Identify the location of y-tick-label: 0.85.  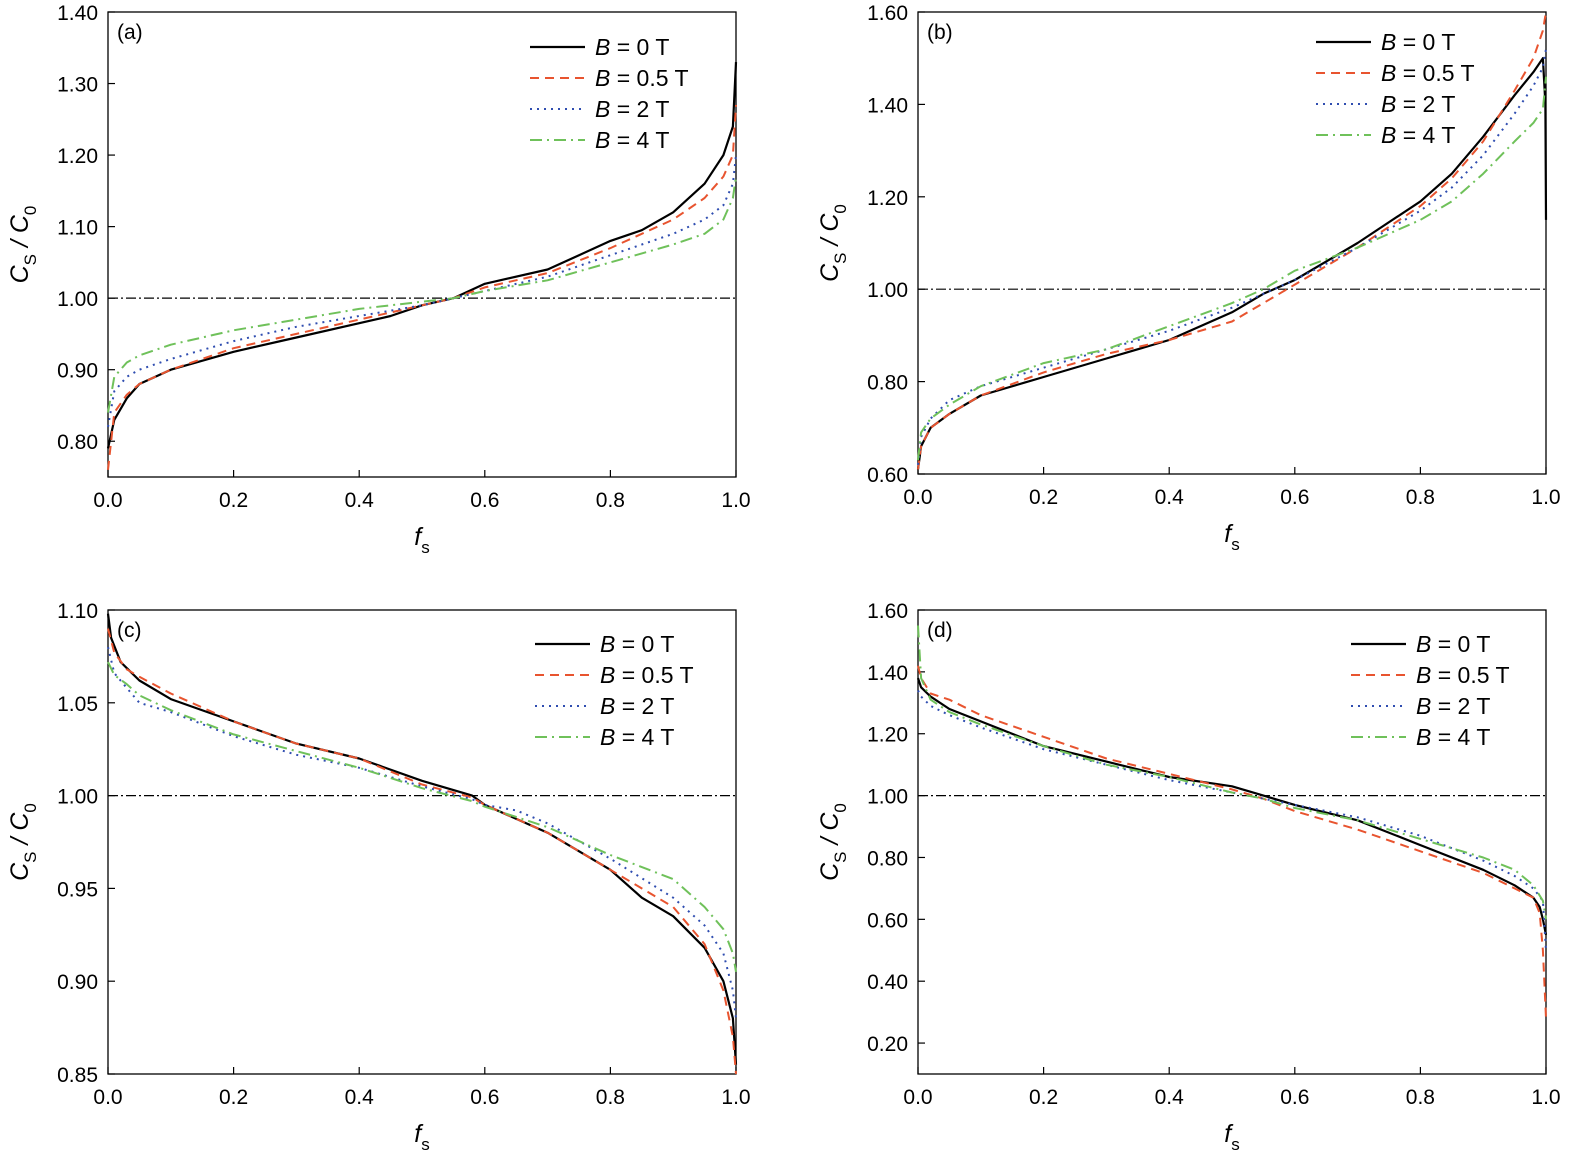
(77, 1075).